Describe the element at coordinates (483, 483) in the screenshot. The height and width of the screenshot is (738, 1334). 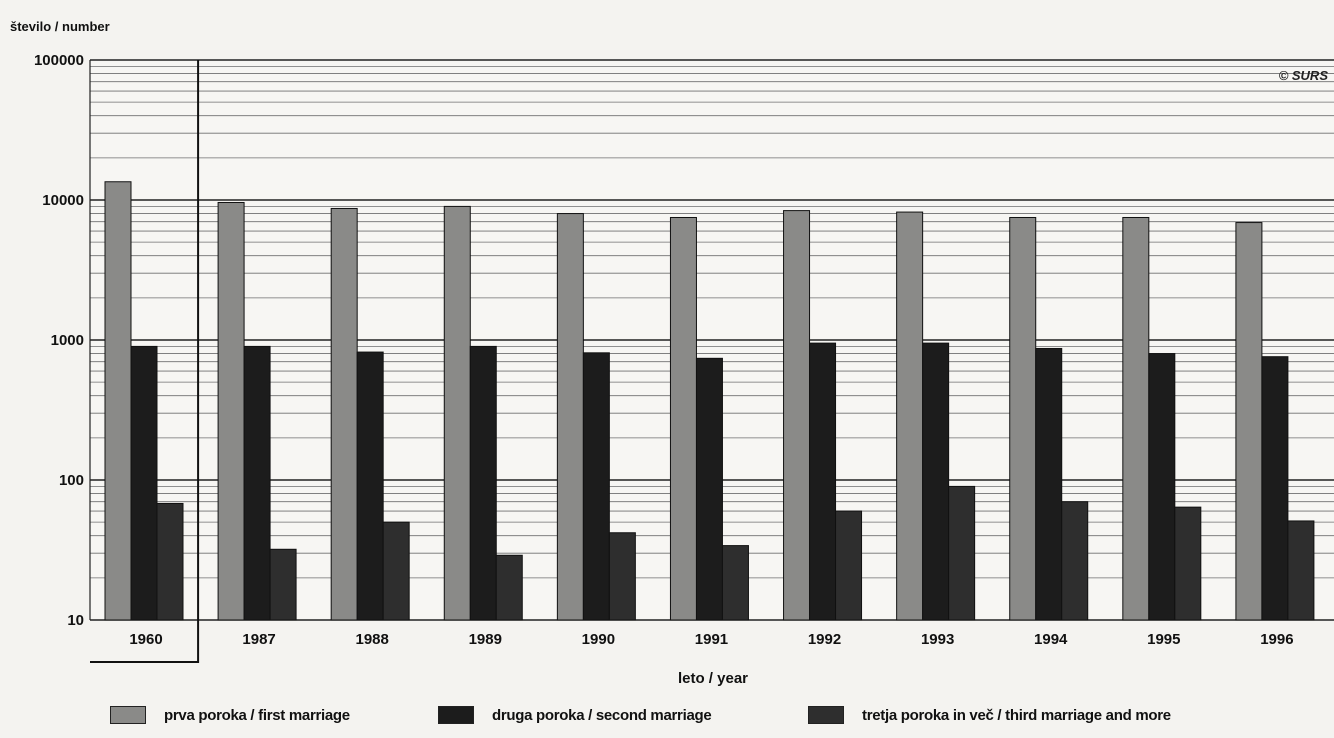
I see `bar-second-marriage-1989` at that location.